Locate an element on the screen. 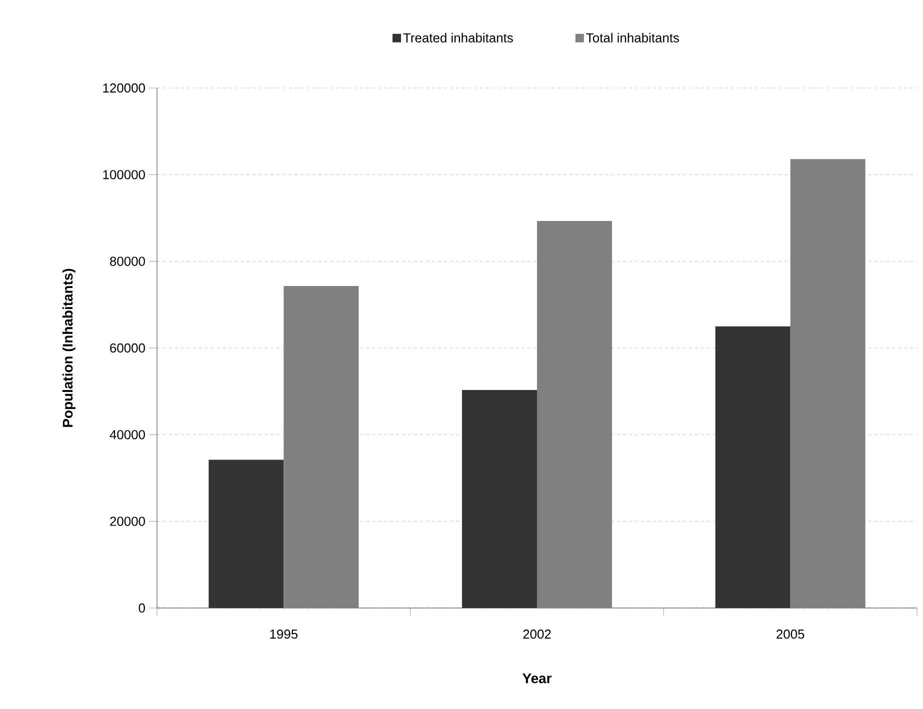 The image size is (923, 709). y-tick-label: 20000 is located at coordinates (127, 521).